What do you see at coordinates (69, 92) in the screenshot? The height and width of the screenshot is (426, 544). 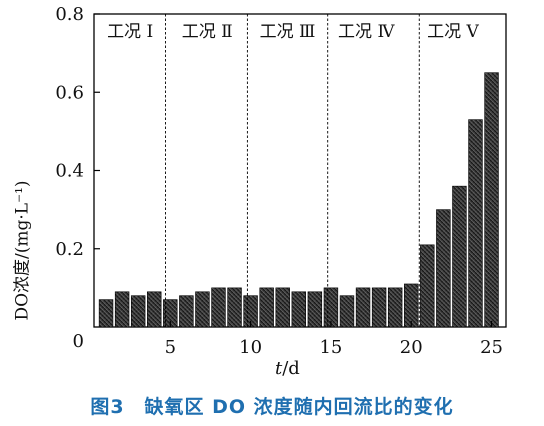 I see `y-tick-label: 0.6` at bounding box center [69, 92].